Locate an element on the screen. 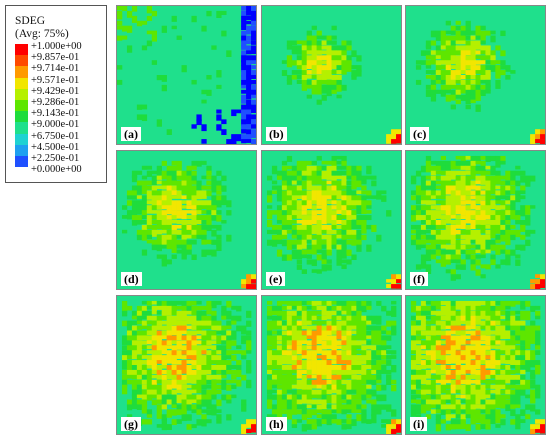  contour-panel-g: (g) is located at coordinates (186, 365).